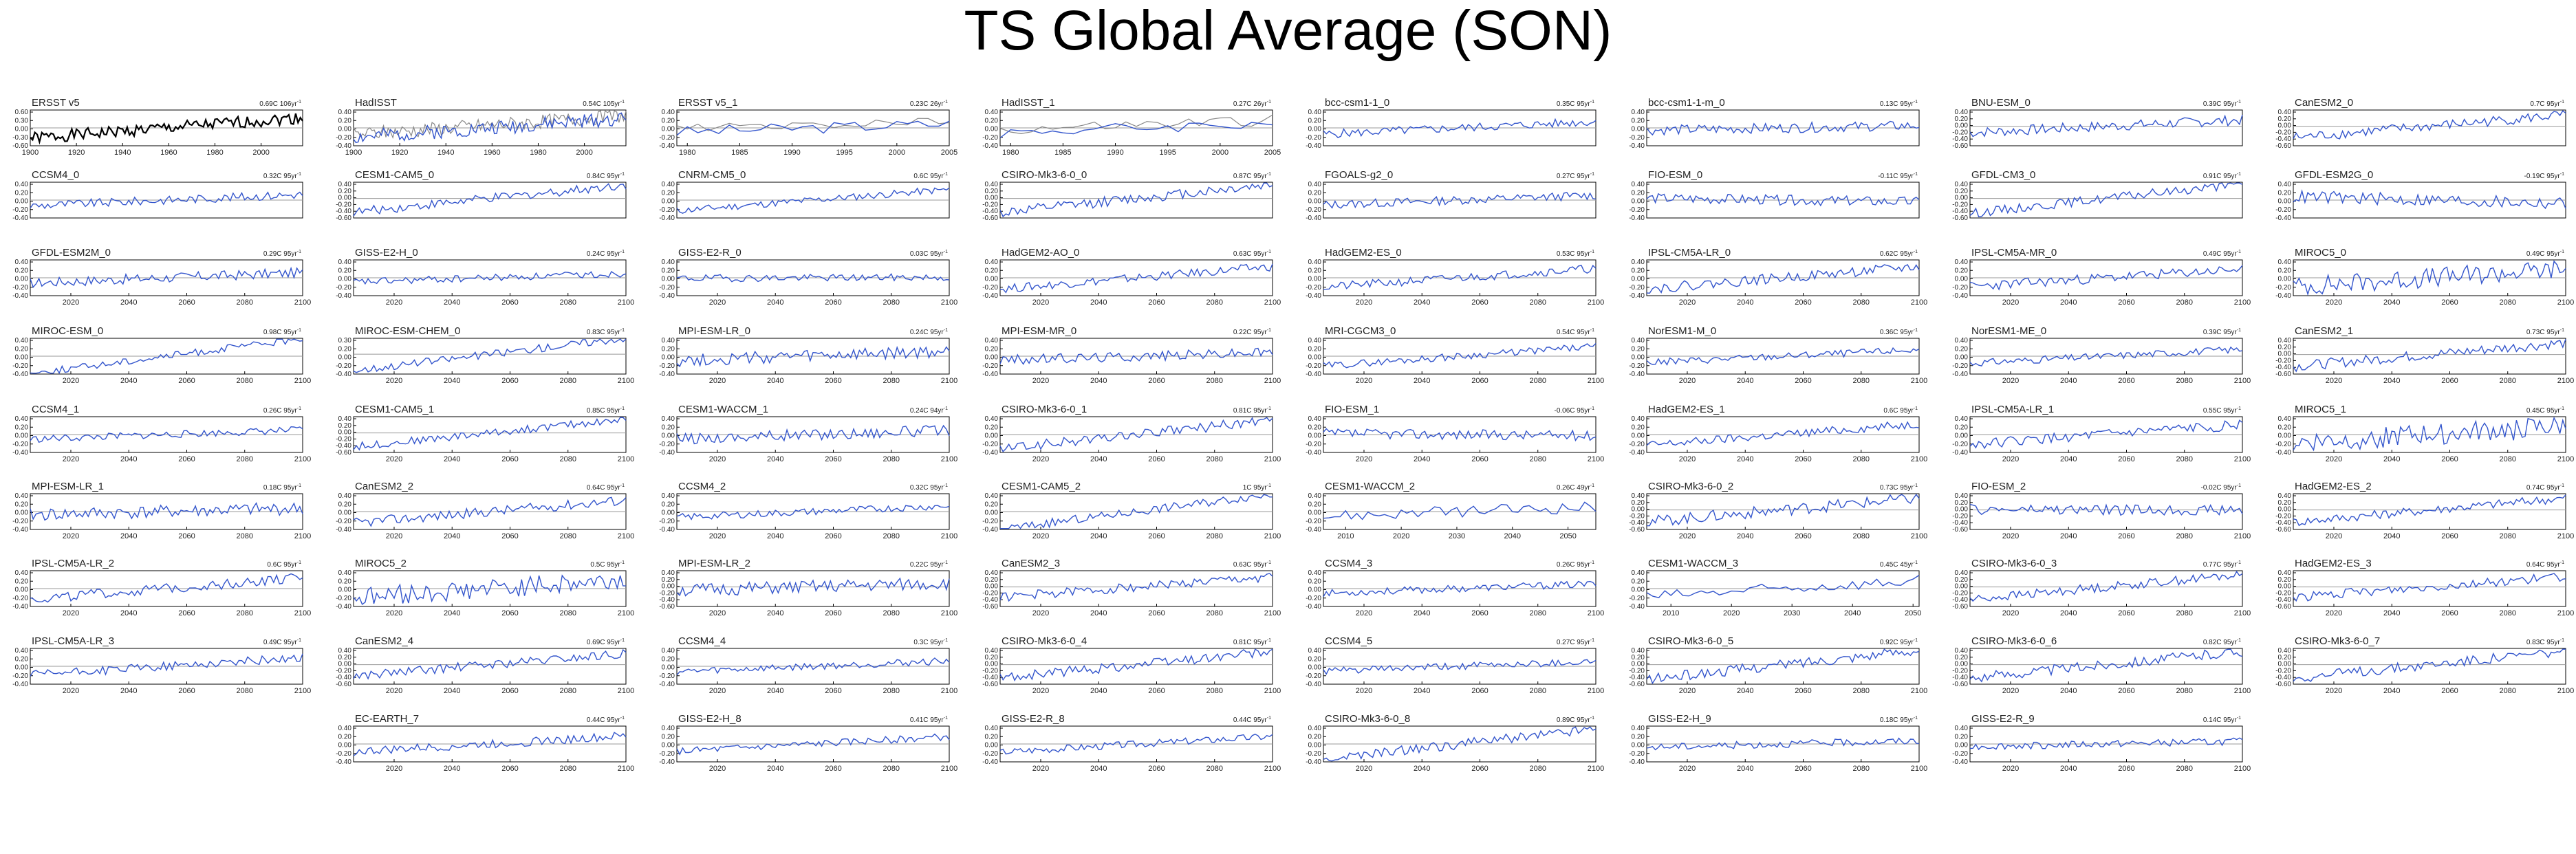  Describe the element at coordinates (606, 176) in the screenshot. I see `panel-trend: 0.84C 95yr-1` at that location.